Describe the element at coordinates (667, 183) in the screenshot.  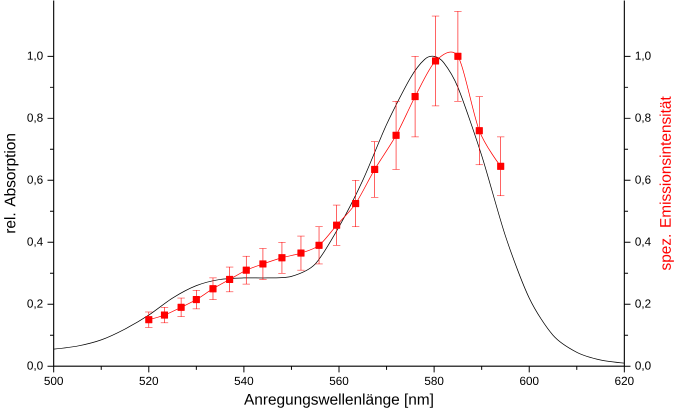
I see `y2-axis-title: spez. Emissionsintensität` at that location.